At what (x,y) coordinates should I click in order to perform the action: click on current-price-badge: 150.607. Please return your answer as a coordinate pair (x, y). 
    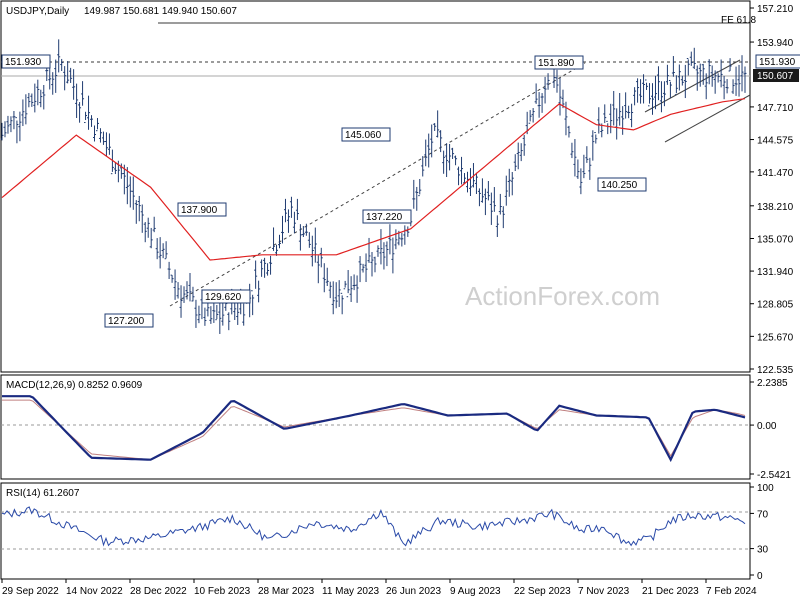
    Looking at the image, I should click on (776, 75).